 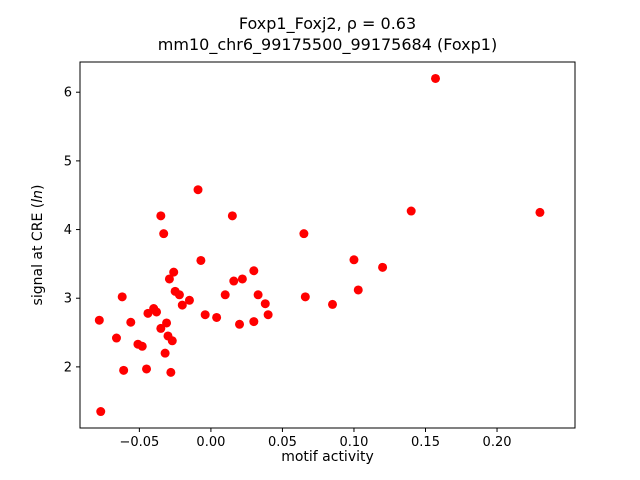 I want to click on x-tick-label: −0.05, so click(x=139, y=442).